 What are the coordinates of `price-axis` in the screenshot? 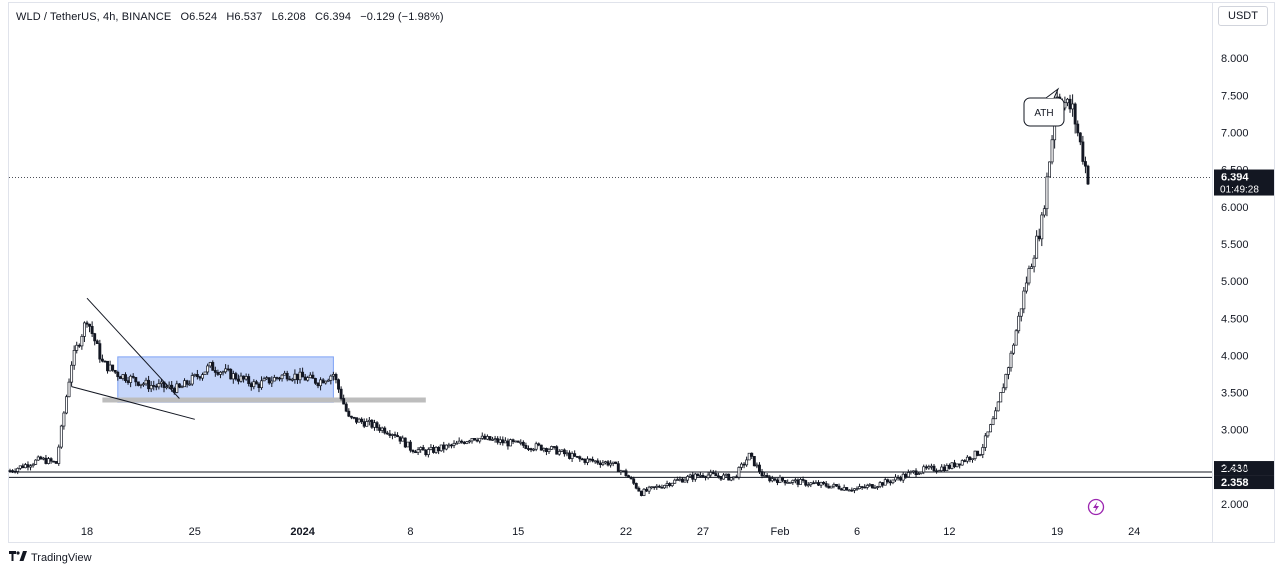 It's located at (1244, 272).